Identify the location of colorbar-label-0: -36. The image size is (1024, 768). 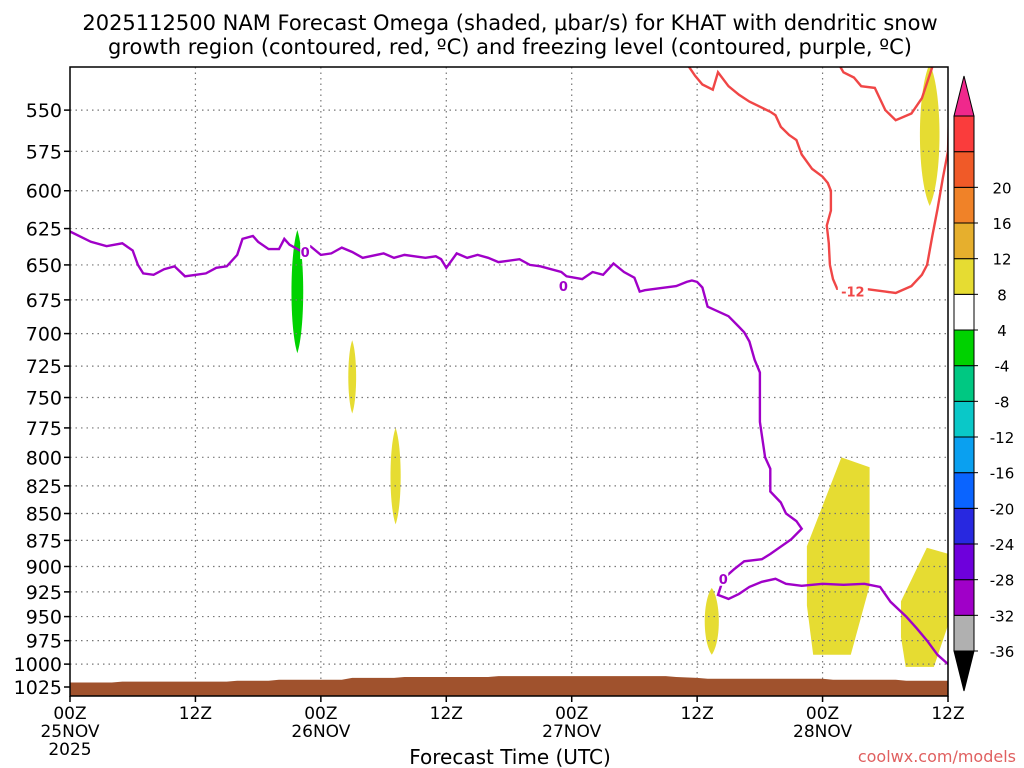
(1002, 652).